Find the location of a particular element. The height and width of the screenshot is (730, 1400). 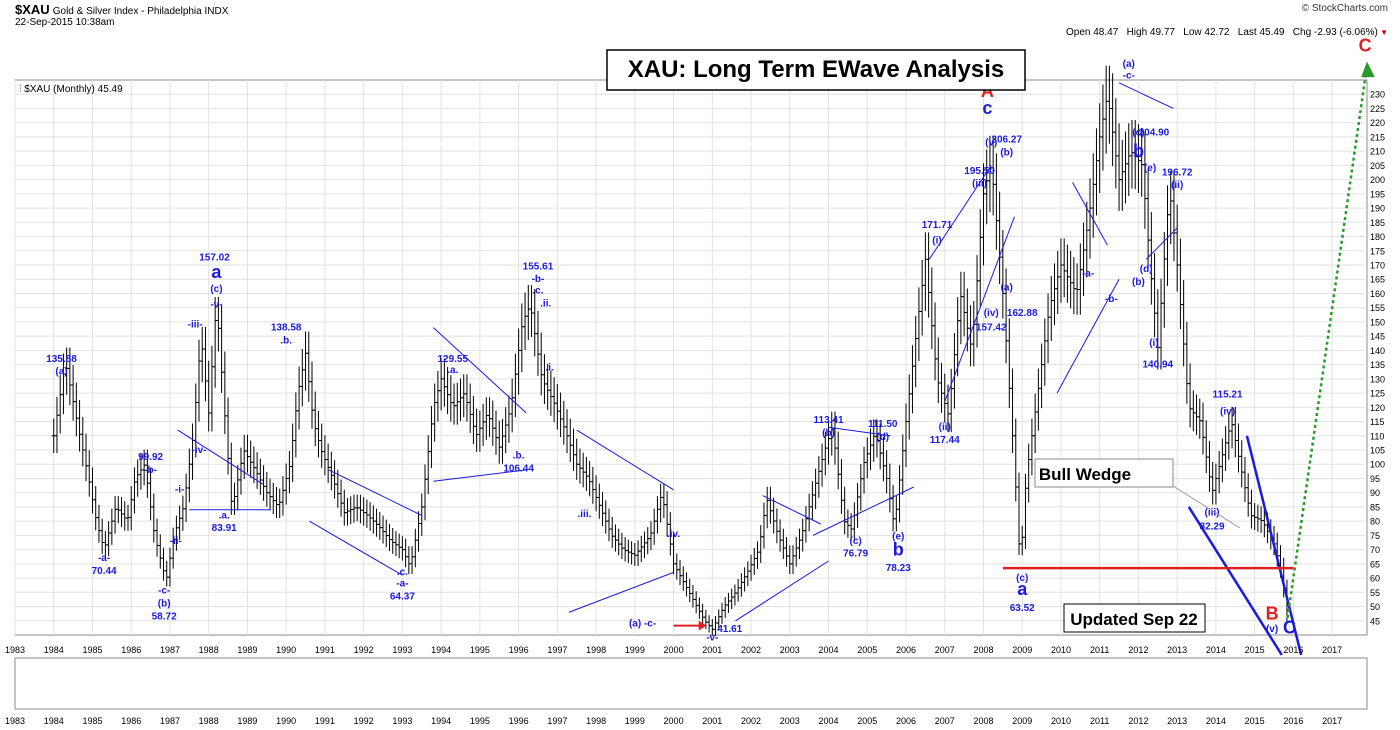

wave-label: .c. is located at coordinates (402, 572).